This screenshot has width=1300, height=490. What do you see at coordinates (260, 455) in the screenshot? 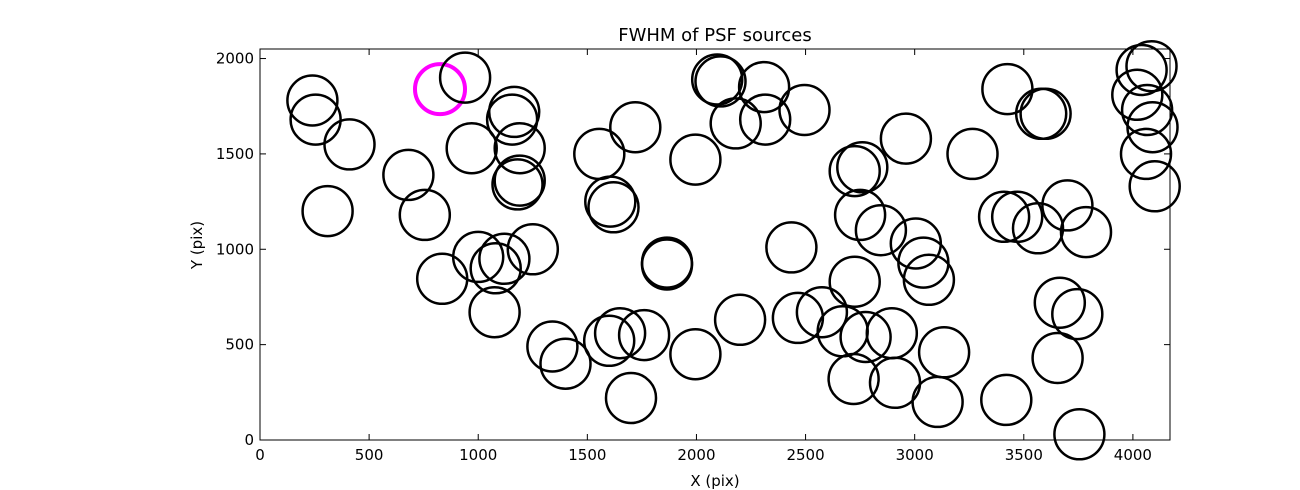
I see `x-tick-label: 0` at bounding box center [260, 455].